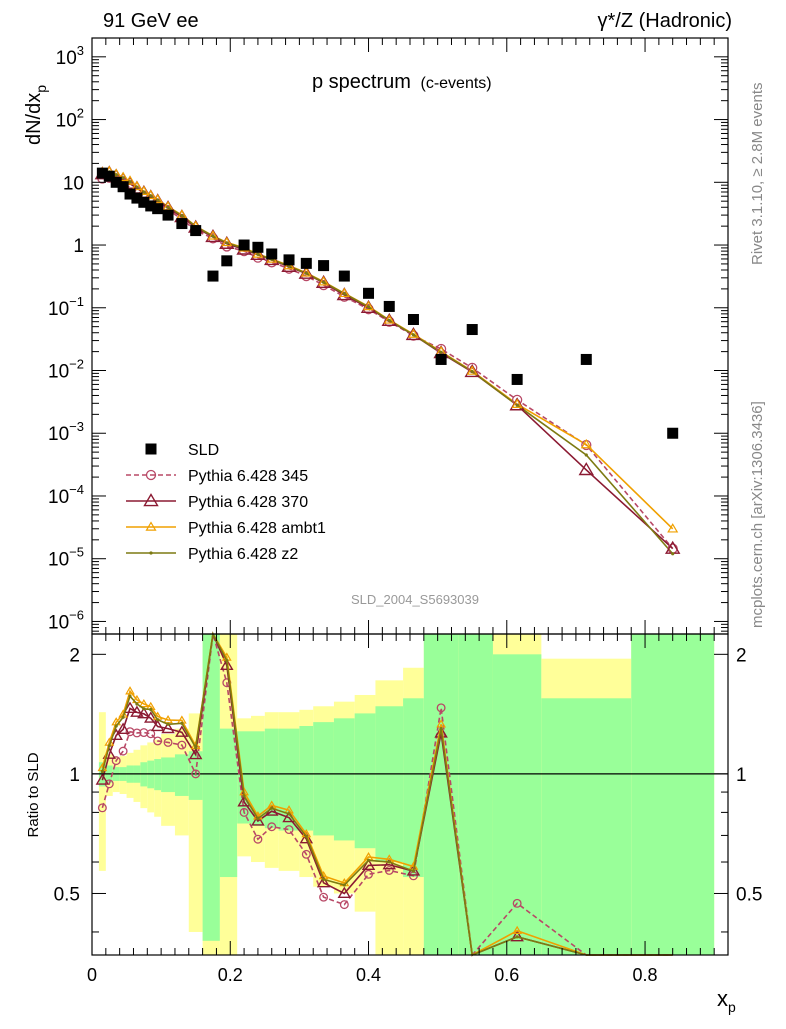 This screenshot has height=1029, width=786. Describe the element at coordinates (741, 775) in the screenshot. I see `ratio-tick-label-right: 1` at that location.